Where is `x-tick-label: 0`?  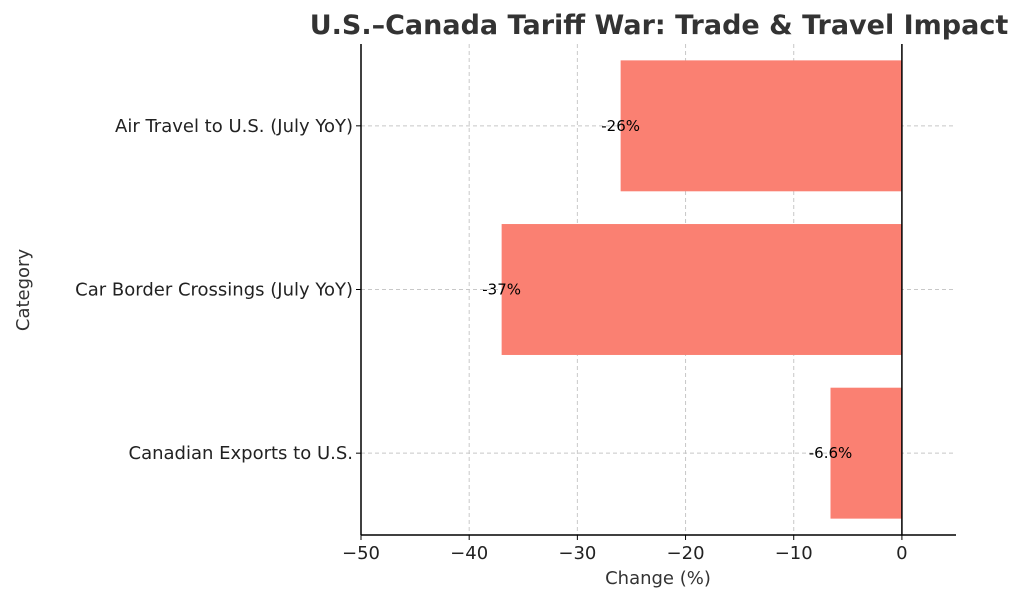 x-tick-label: 0 is located at coordinates (901, 553).